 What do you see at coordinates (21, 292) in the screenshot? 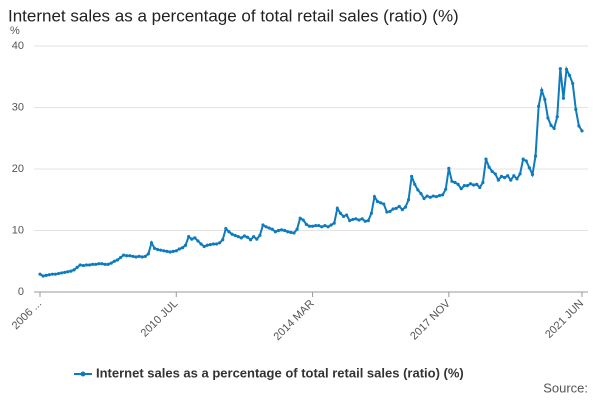
I see `y-tick-label: 0` at bounding box center [21, 292].